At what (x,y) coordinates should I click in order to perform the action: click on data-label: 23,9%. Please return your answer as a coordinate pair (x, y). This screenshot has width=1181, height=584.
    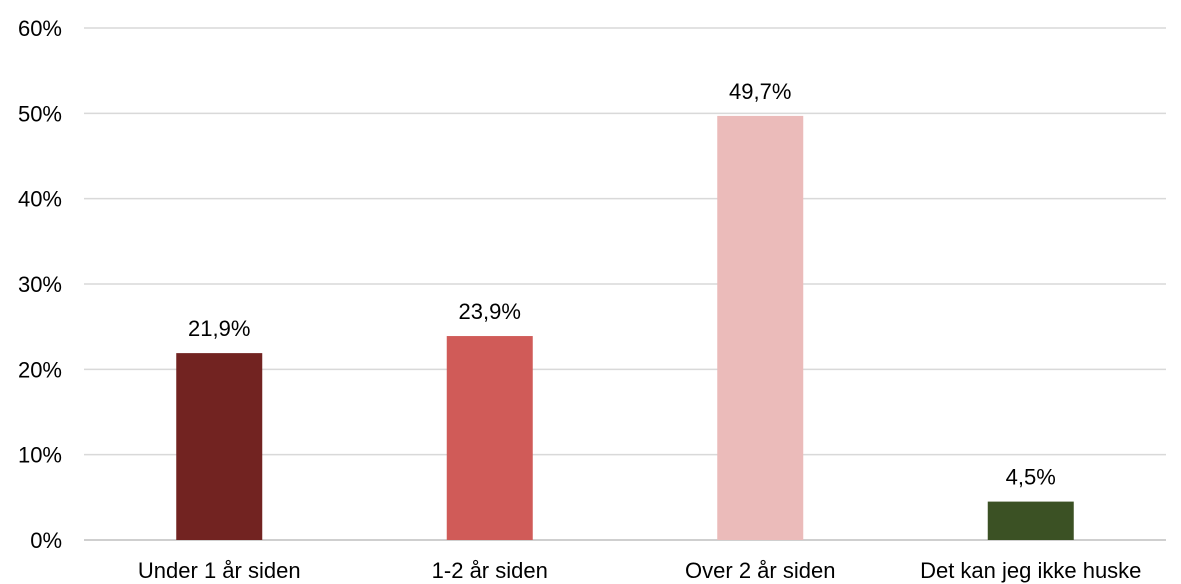
    Looking at the image, I should click on (490, 311).